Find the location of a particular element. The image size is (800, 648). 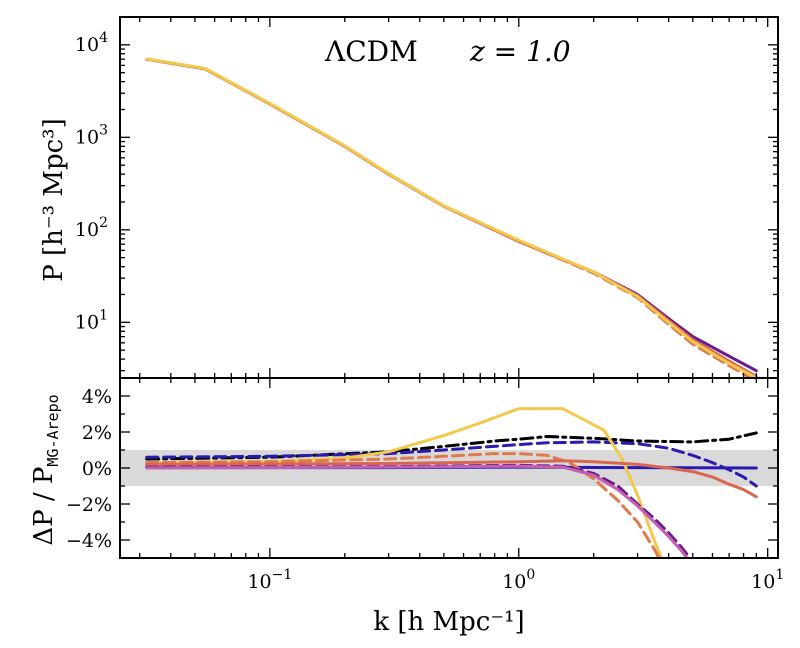

top-y-tick-label-exponent: 3 is located at coordinates (103, 130).